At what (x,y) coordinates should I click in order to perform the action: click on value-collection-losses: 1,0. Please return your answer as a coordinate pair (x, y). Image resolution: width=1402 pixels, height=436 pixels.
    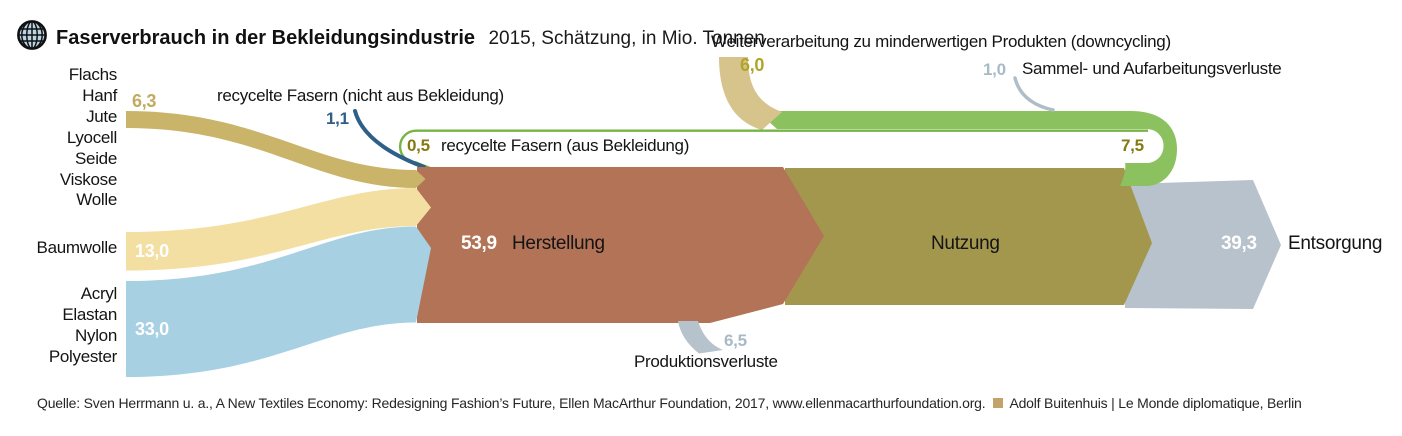
    Looking at the image, I should click on (994, 69).